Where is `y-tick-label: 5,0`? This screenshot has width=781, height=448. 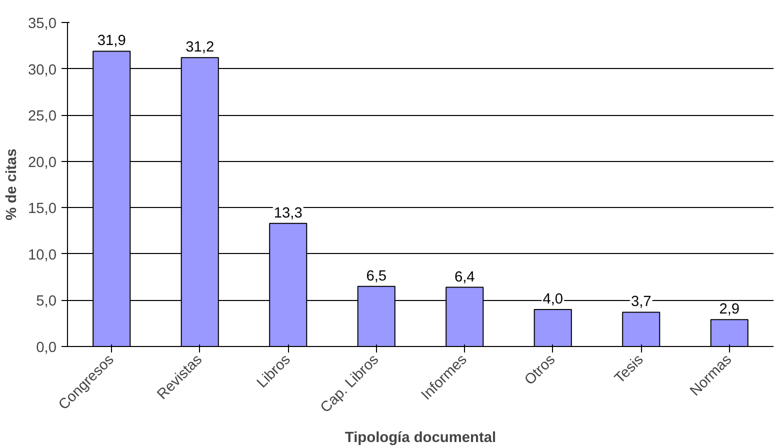 y-tick-label: 5,0 is located at coordinates (46, 302).